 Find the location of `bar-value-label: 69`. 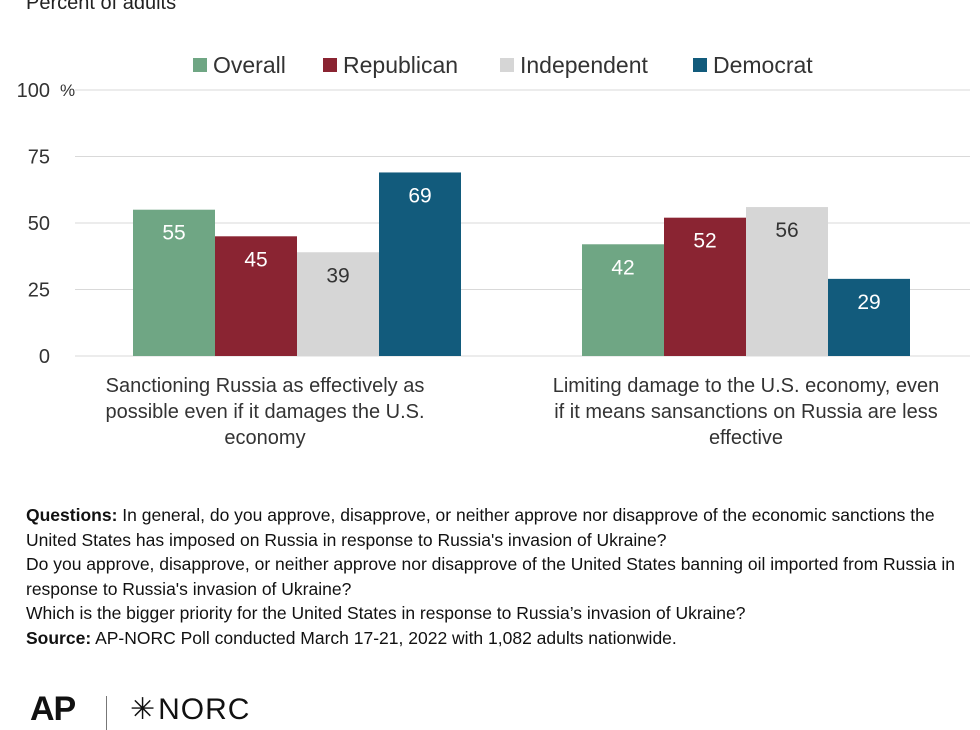

bar-value-label: 69 is located at coordinates (419, 195).